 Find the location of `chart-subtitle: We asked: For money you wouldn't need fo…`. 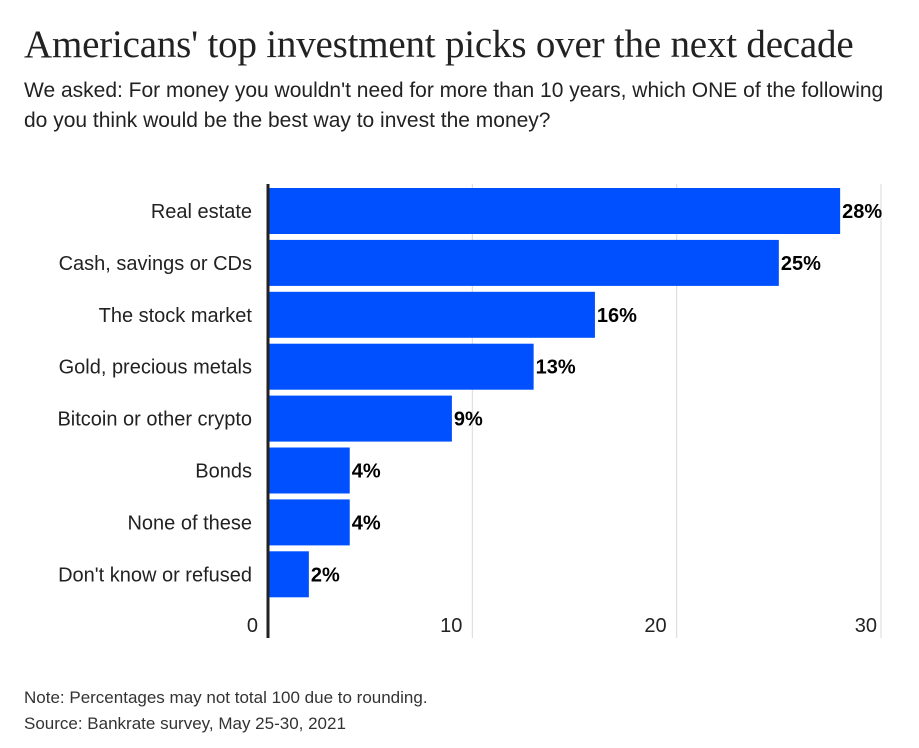

chart-subtitle: We asked: For money you wouldn't need fo… is located at coordinates (454, 105).